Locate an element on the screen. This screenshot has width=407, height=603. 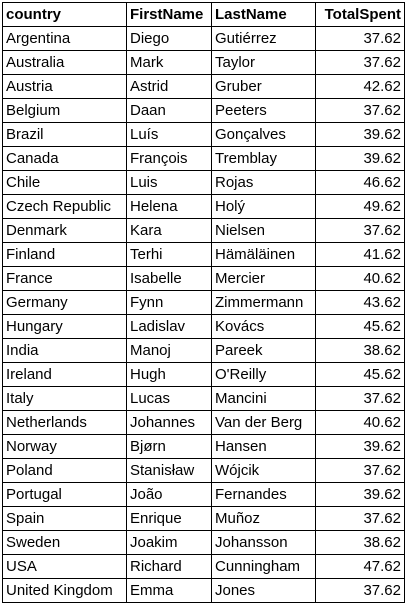
cell-total-spent: 43.62 is located at coordinates (360, 302).